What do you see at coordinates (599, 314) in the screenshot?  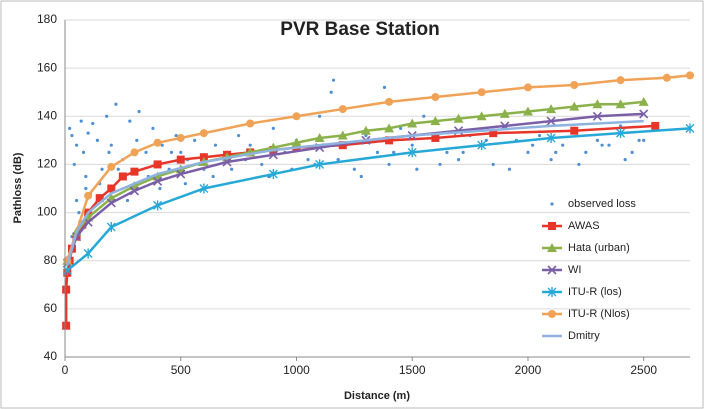 I see `legend-label: ITU-R (Nlos)` at bounding box center [599, 314].